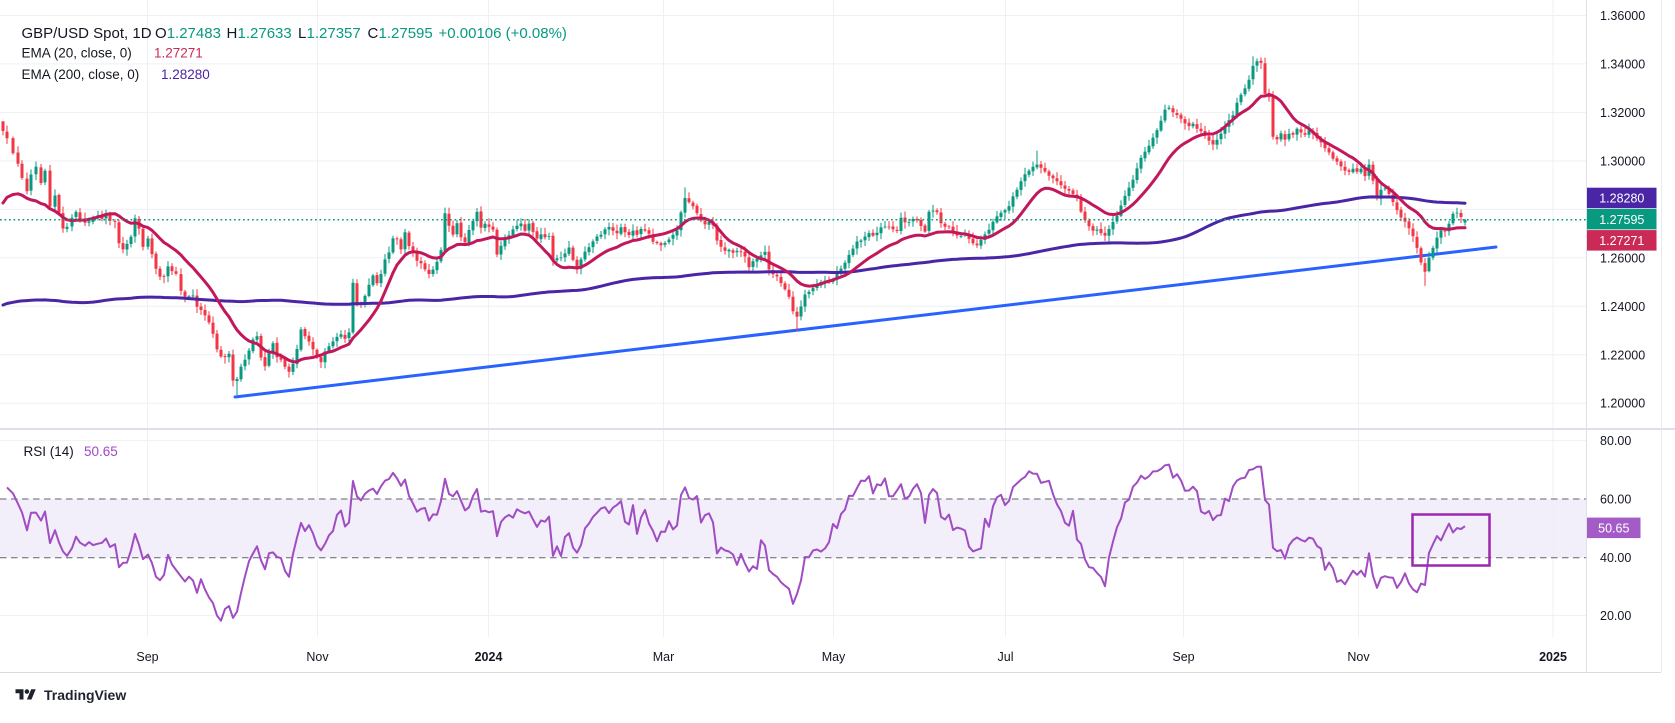 This screenshot has height=723, width=1675. Describe the element at coordinates (1622, 404) in the screenshot. I see `svg-text: 1.20000` at that location.